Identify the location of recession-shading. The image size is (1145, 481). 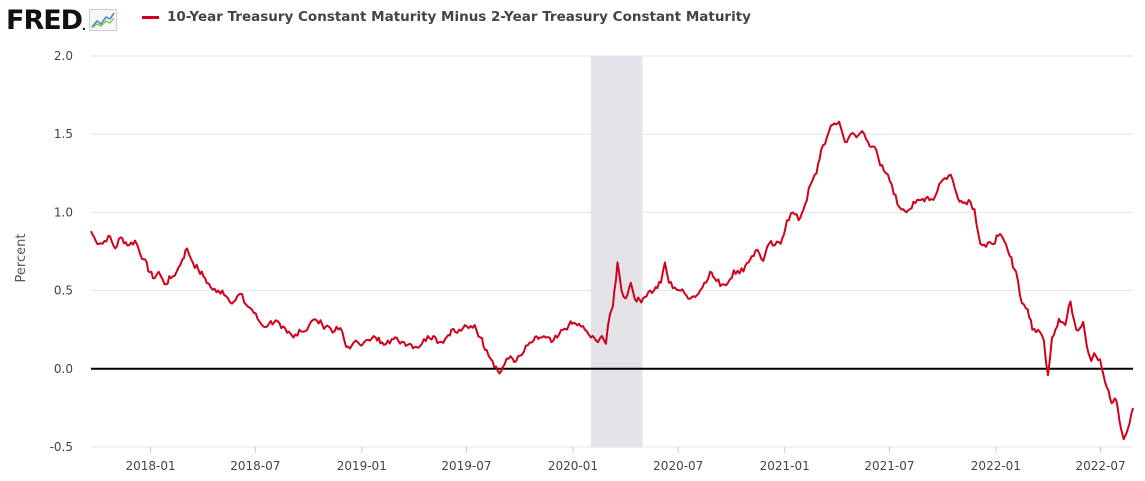
(616, 251).